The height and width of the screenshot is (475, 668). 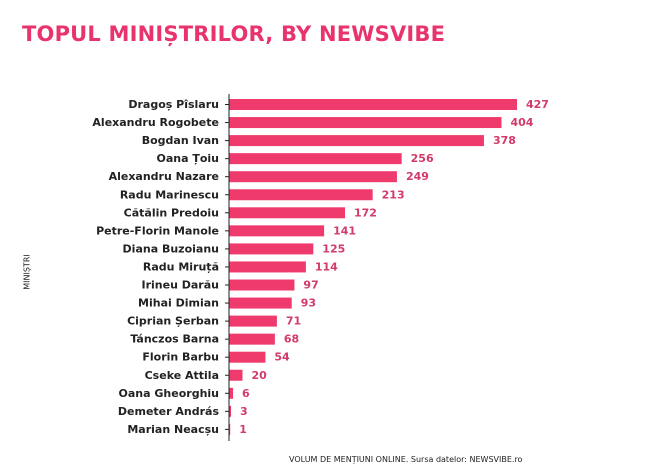 What do you see at coordinates (181, 266) in the screenshot?
I see `category-label: Radu Miruță` at bounding box center [181, 266].